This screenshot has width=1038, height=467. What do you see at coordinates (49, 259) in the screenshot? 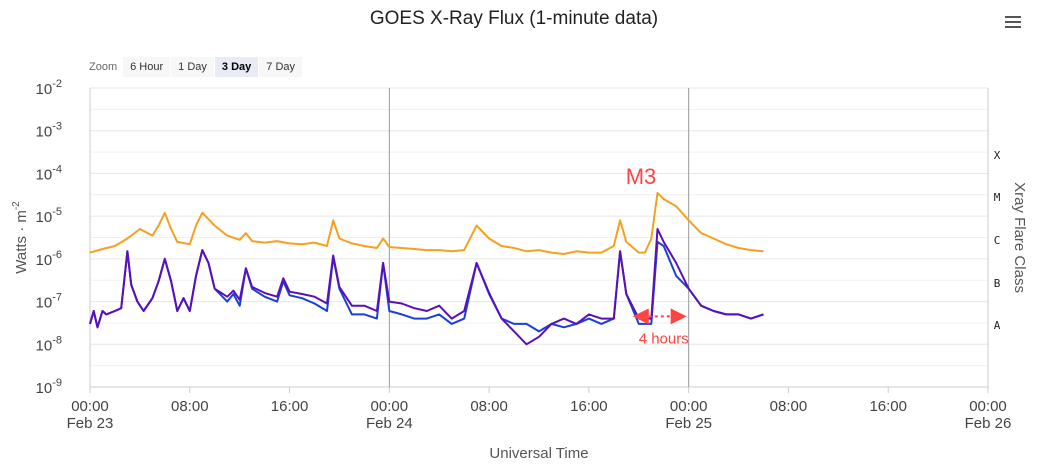
I see `y-tick-label: 10⁻⁶` at bounding box center [49, 259].